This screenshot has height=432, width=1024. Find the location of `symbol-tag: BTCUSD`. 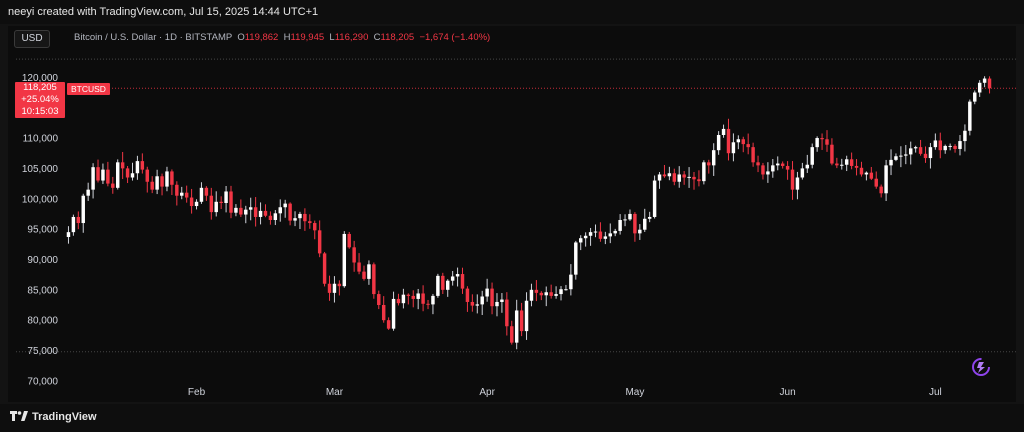

symbol-tag: BTCUSD is located at coordinates (88, 89).